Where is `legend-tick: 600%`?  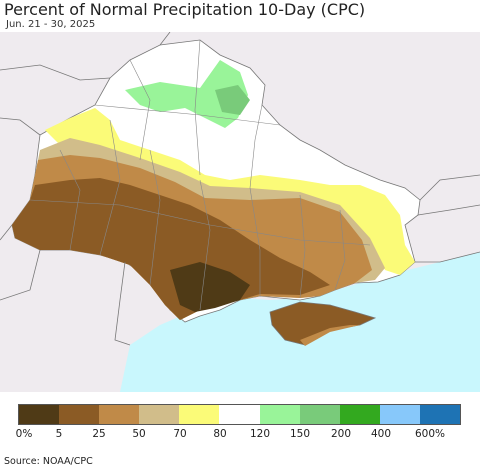
legend-tick: 600% is located at coordinates (430, 434).